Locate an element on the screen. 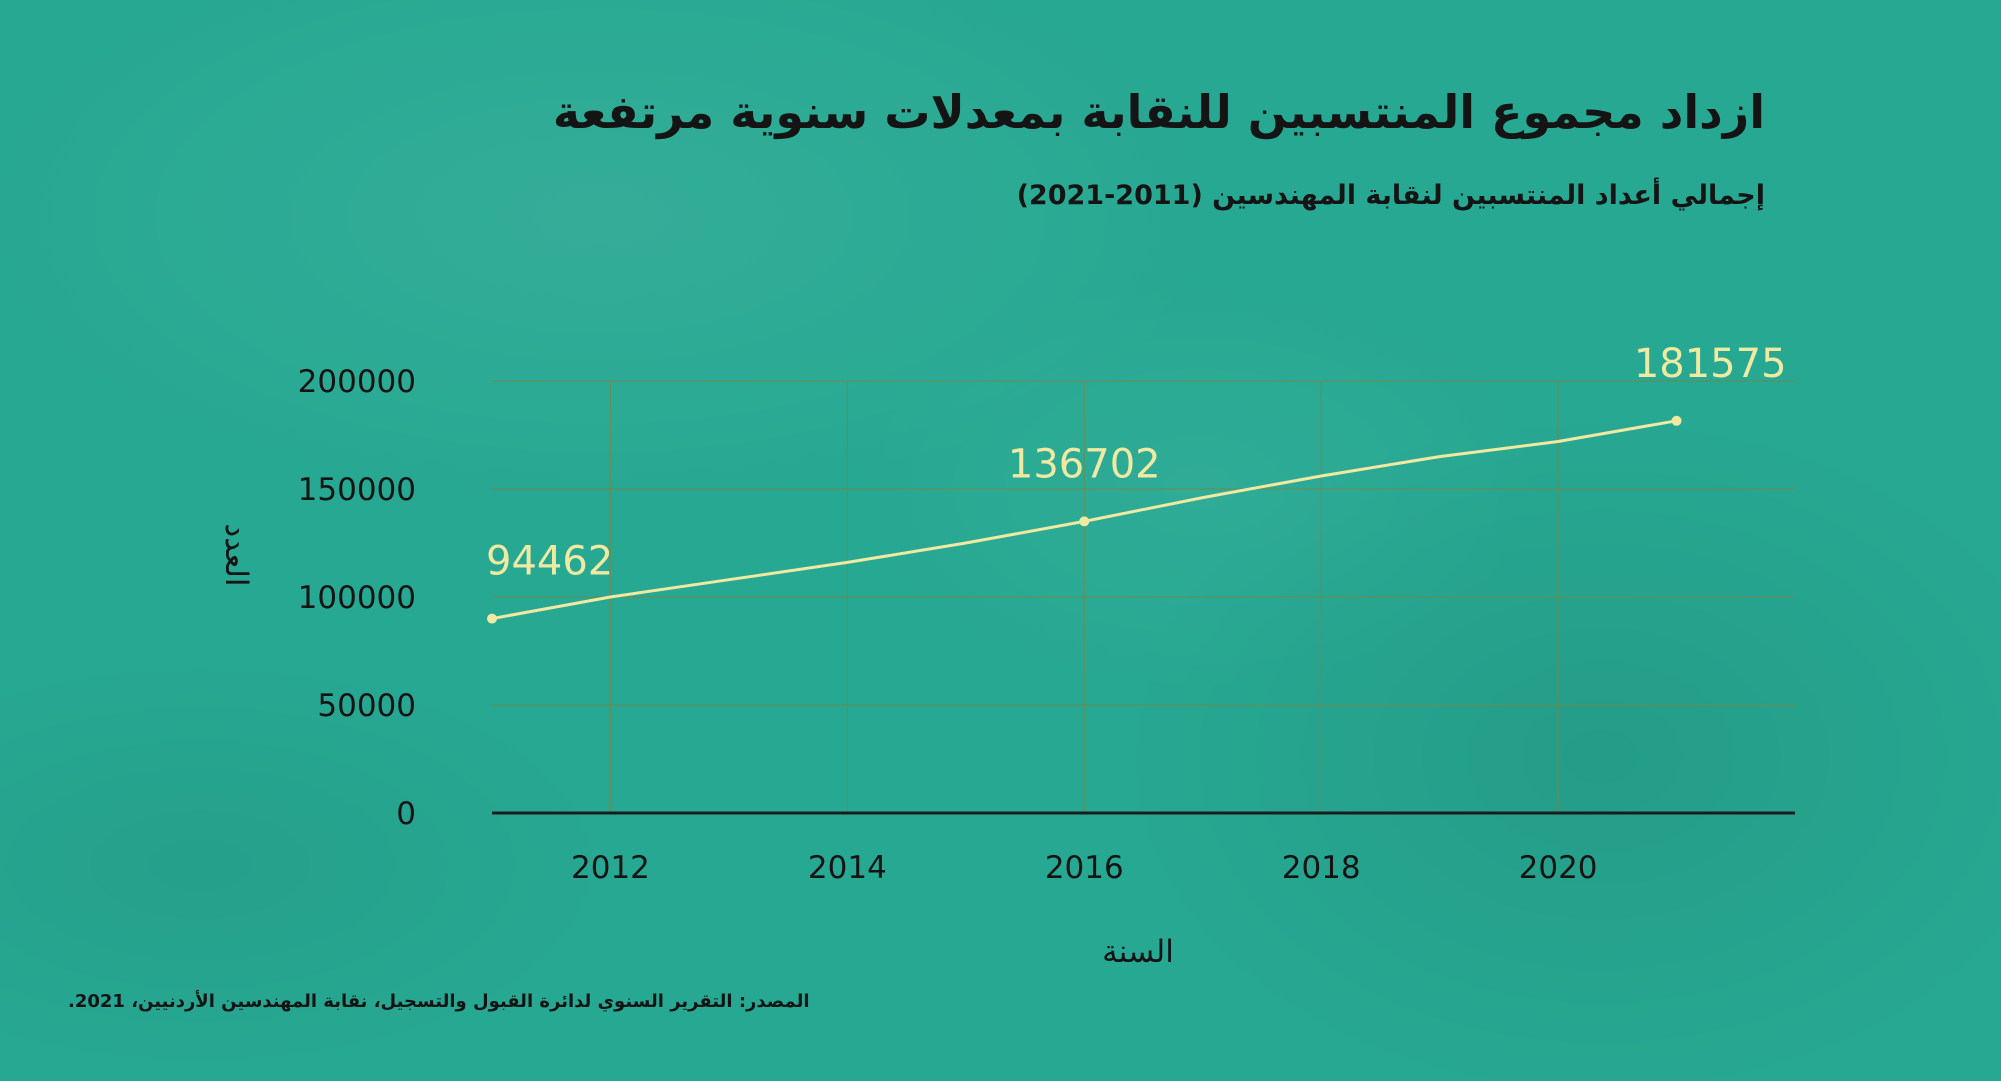 This screenshot has width=2001, height=1081. x-tick-label: 2012 is located at coordinates (610, 868).